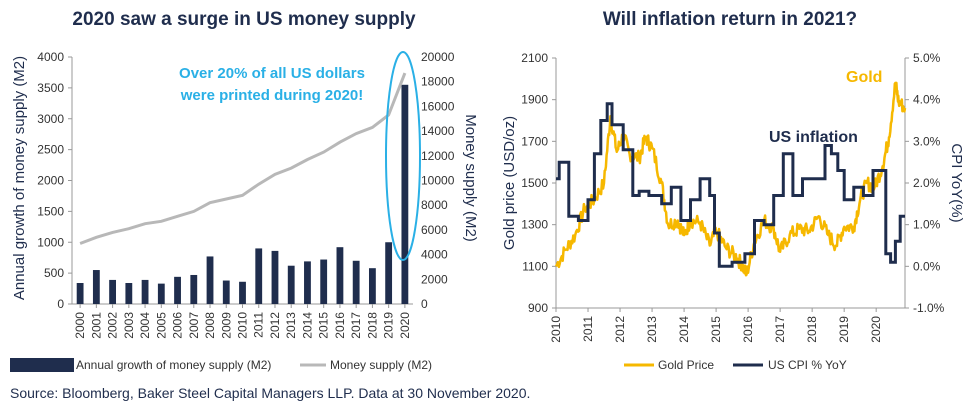  What do you see at coordinates (534, 141) in the screenshot?
I see `right-y-tick-label: 1700` at bounding box center [534, 141].